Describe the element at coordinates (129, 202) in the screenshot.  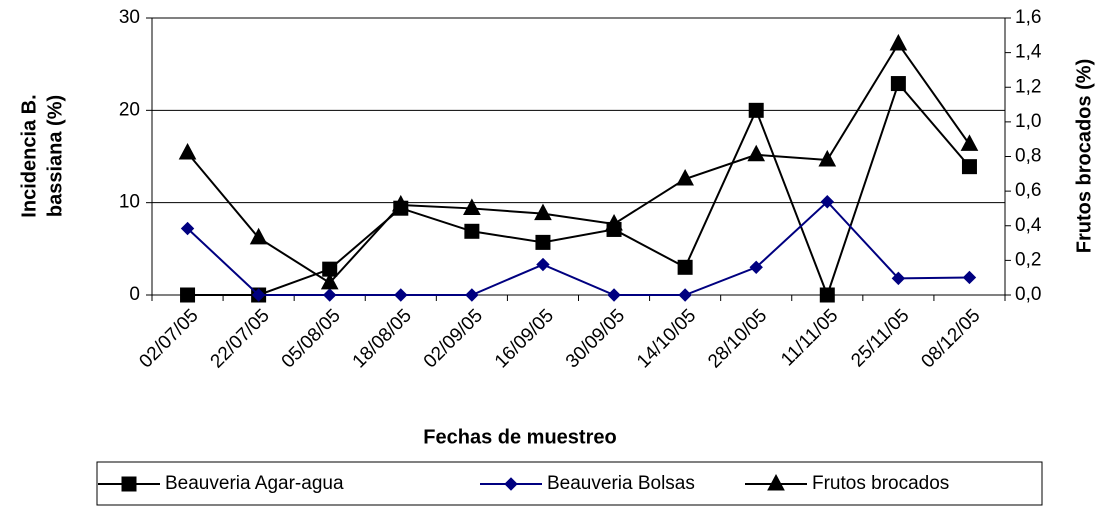
I see `y-tick-label: 10` at that location.